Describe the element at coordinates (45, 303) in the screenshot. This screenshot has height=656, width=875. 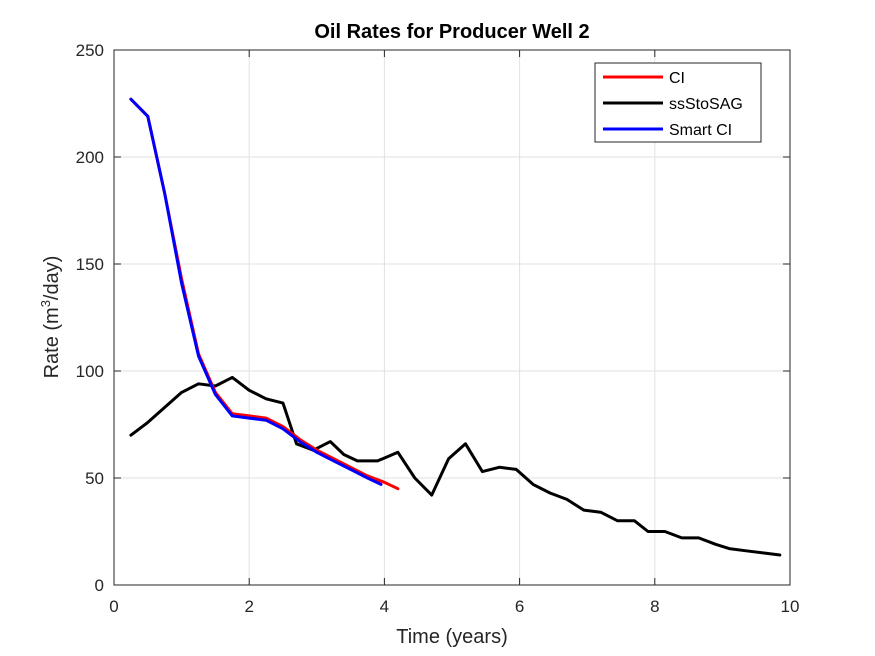
I see `y-axis-label-superscript: 3` at that location.